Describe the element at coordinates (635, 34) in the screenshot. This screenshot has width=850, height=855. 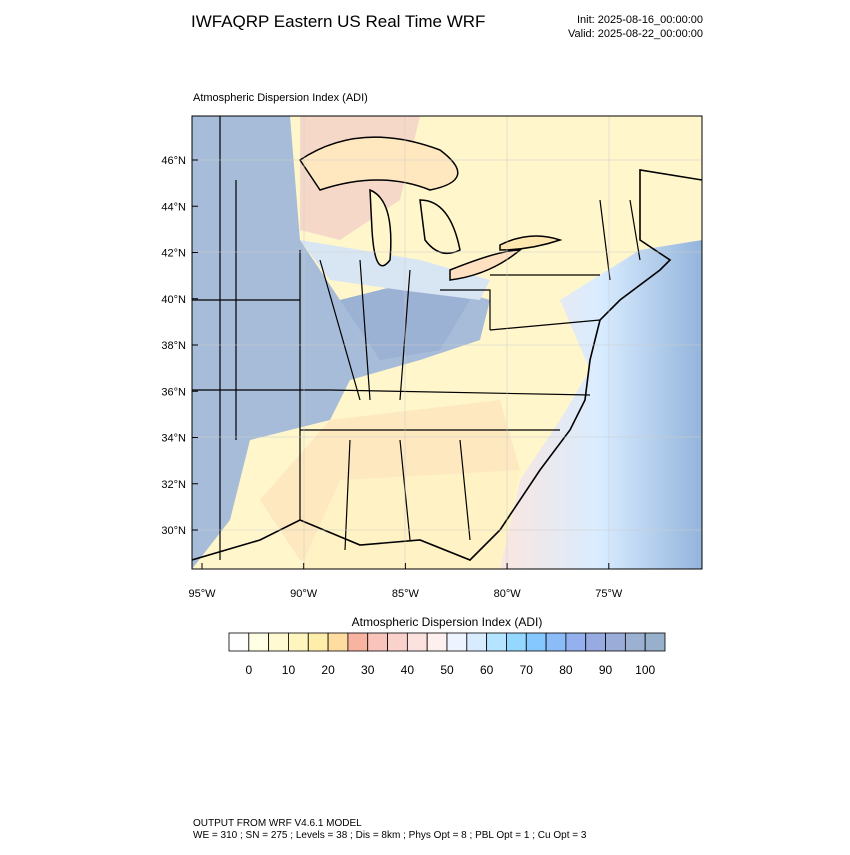
I see `valid-time: Valid: 2025-08-22_00:00:00` at that location.